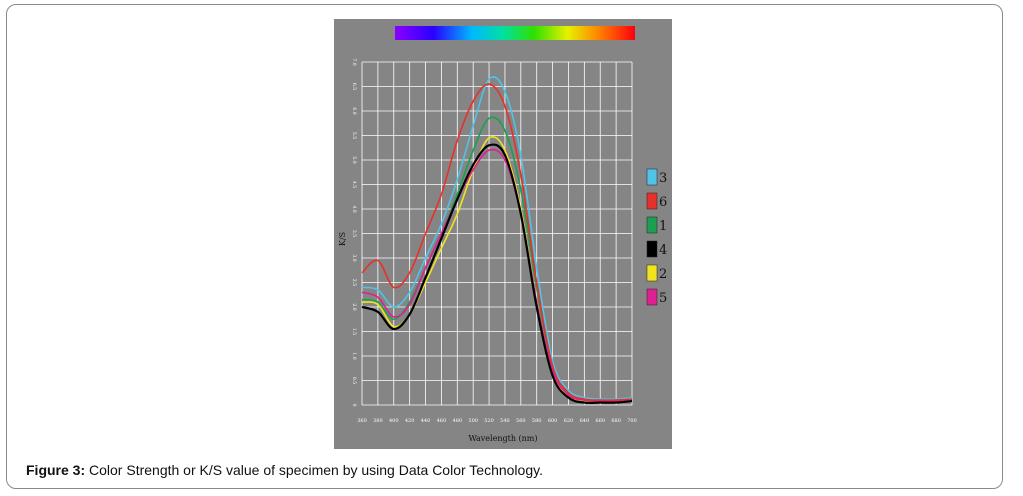 The width and height of the screenshot is (1023, 496). What do you see at coordinates (537, 421) in the screenshot?
I see `x-tick-label: 580` at bounding box center [537, 421].